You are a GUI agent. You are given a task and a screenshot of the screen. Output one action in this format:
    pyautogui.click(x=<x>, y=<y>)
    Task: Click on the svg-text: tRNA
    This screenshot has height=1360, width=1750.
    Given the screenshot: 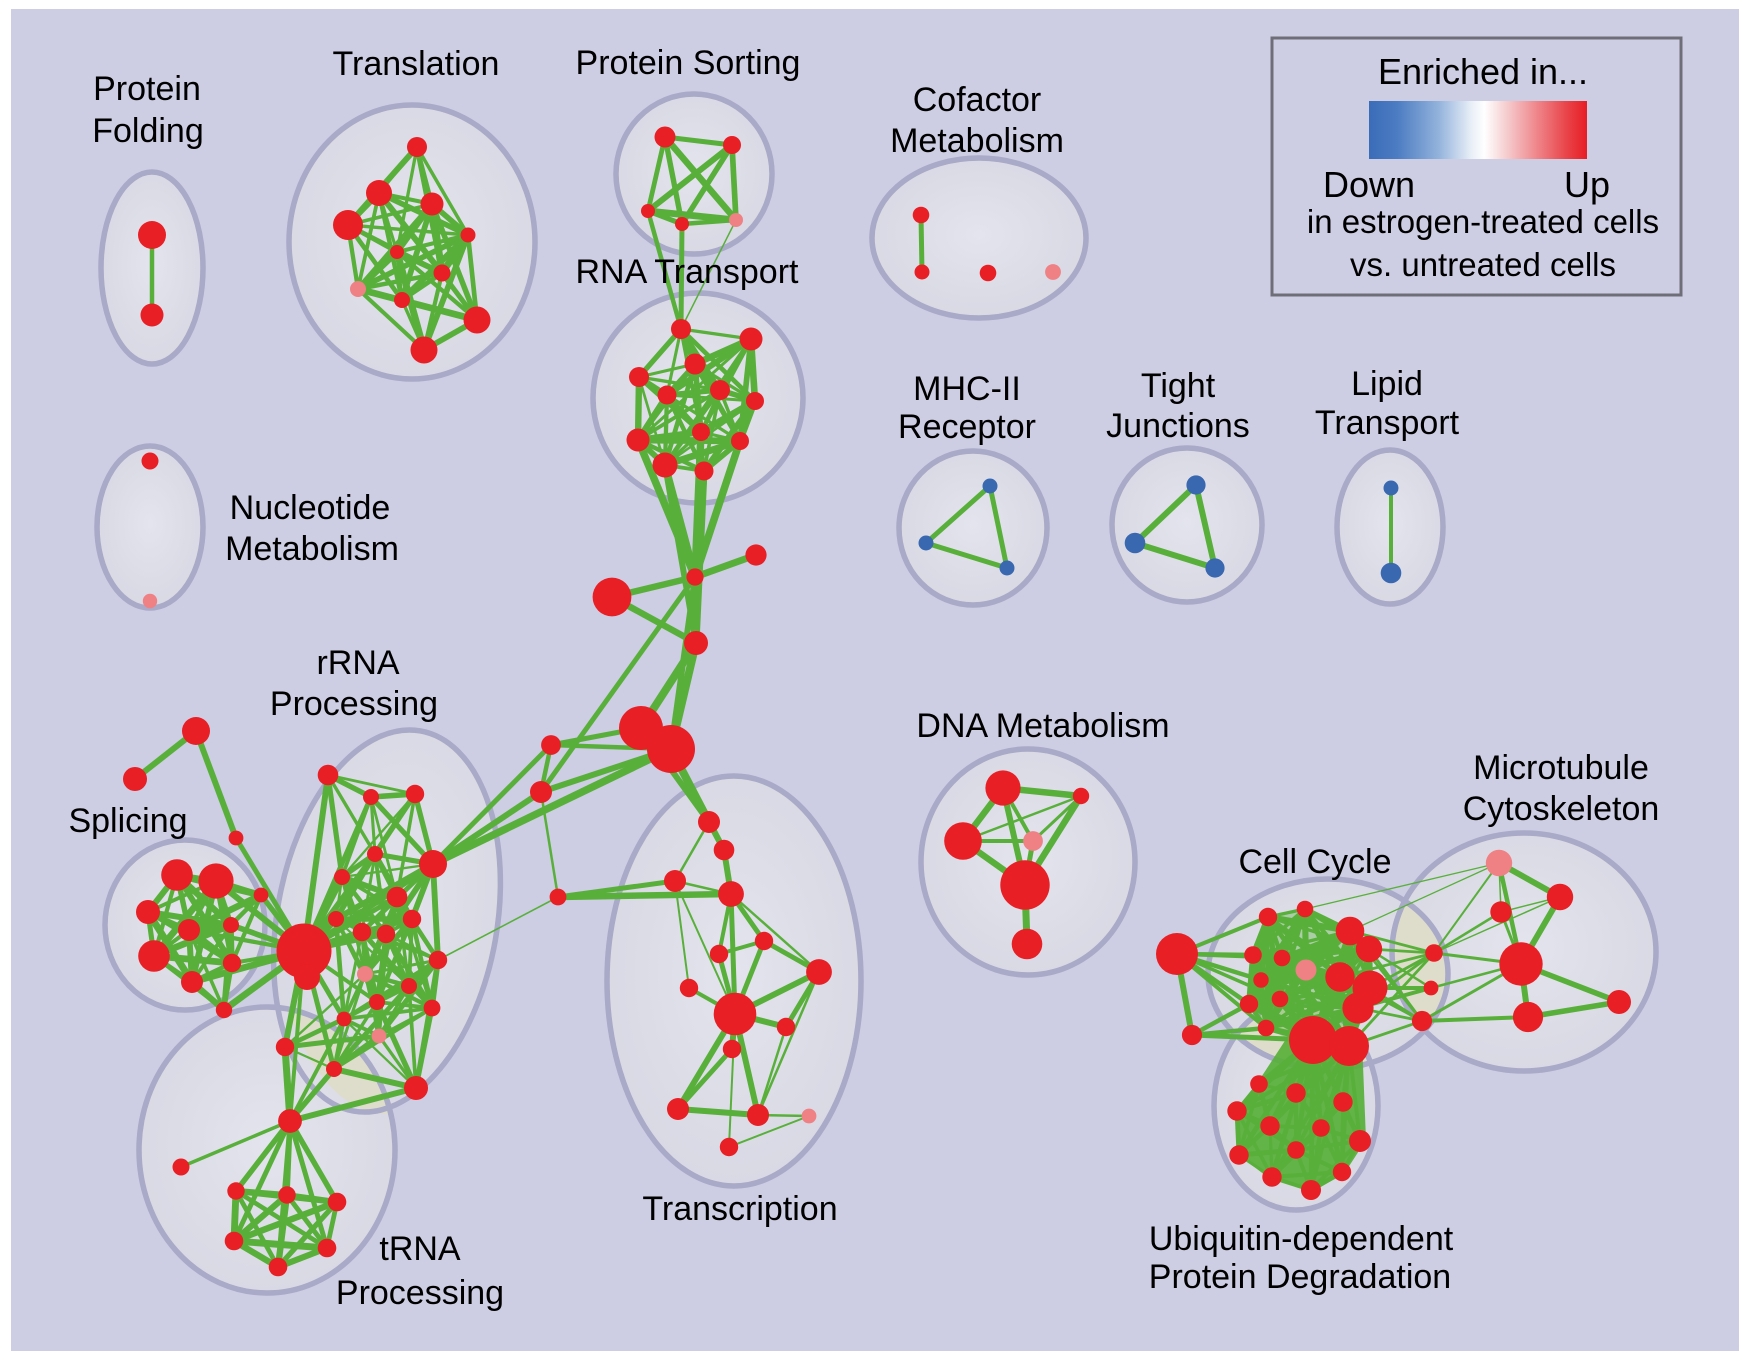 What is the action you would take?
    pyautogui.click(x=420, y=1249)
    